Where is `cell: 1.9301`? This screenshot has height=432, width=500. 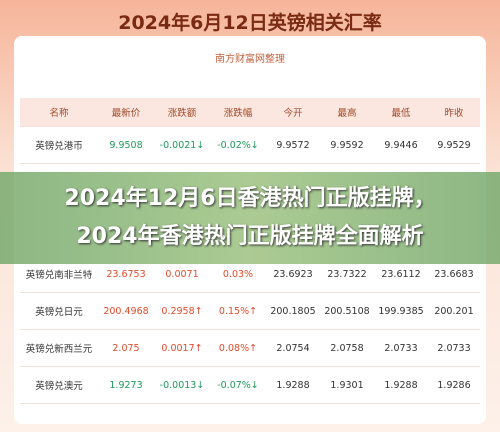 cell: 1.9301 is located at coordinates (347, 385).